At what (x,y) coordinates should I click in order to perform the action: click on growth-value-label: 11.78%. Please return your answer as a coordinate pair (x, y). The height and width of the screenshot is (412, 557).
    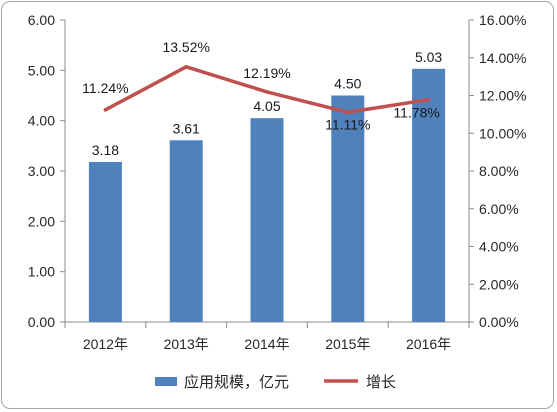
    Looking at the image, I should click on (416, 113).